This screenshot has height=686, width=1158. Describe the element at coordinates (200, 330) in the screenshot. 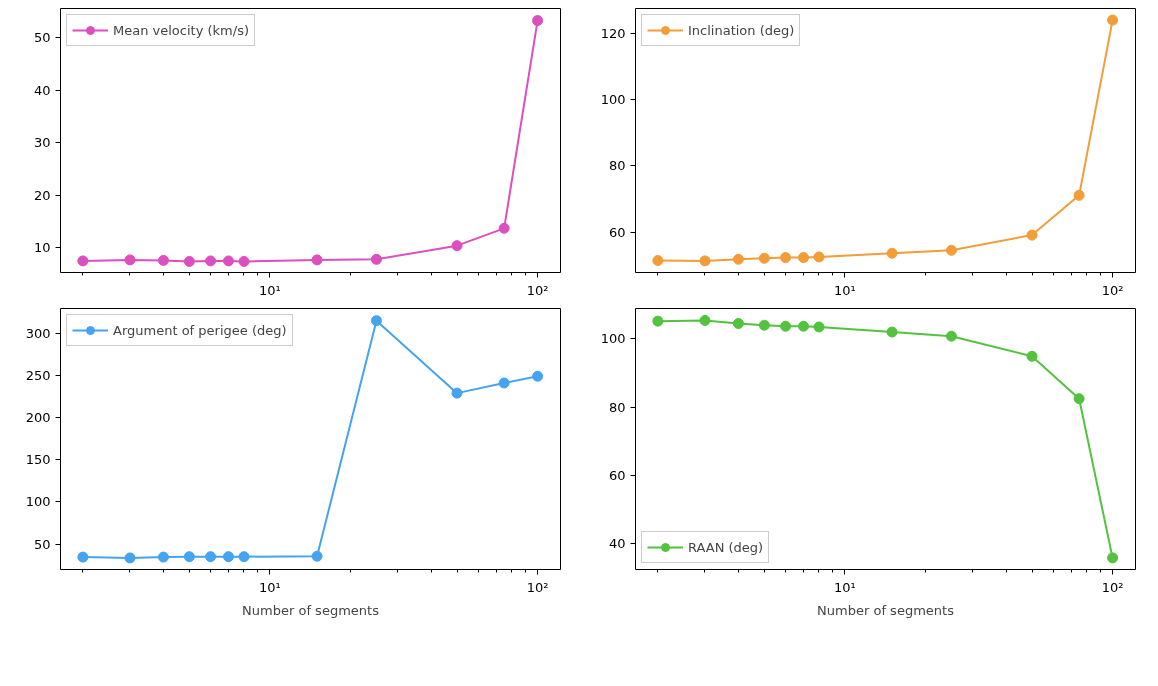

I see `legend-label: Argument of perigee (deg)` at that location.